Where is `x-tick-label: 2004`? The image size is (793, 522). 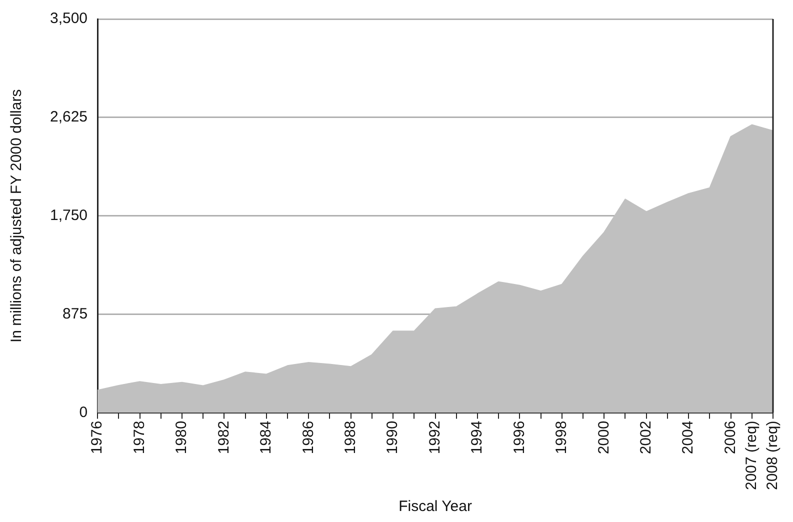 x-tick-label: 2004 is located at coordinates (688, 437).